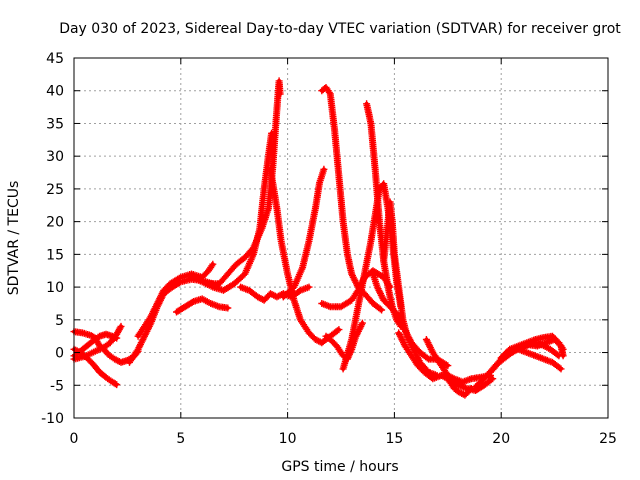  I want to click on y-tick-label: 15, so click(55, 255).